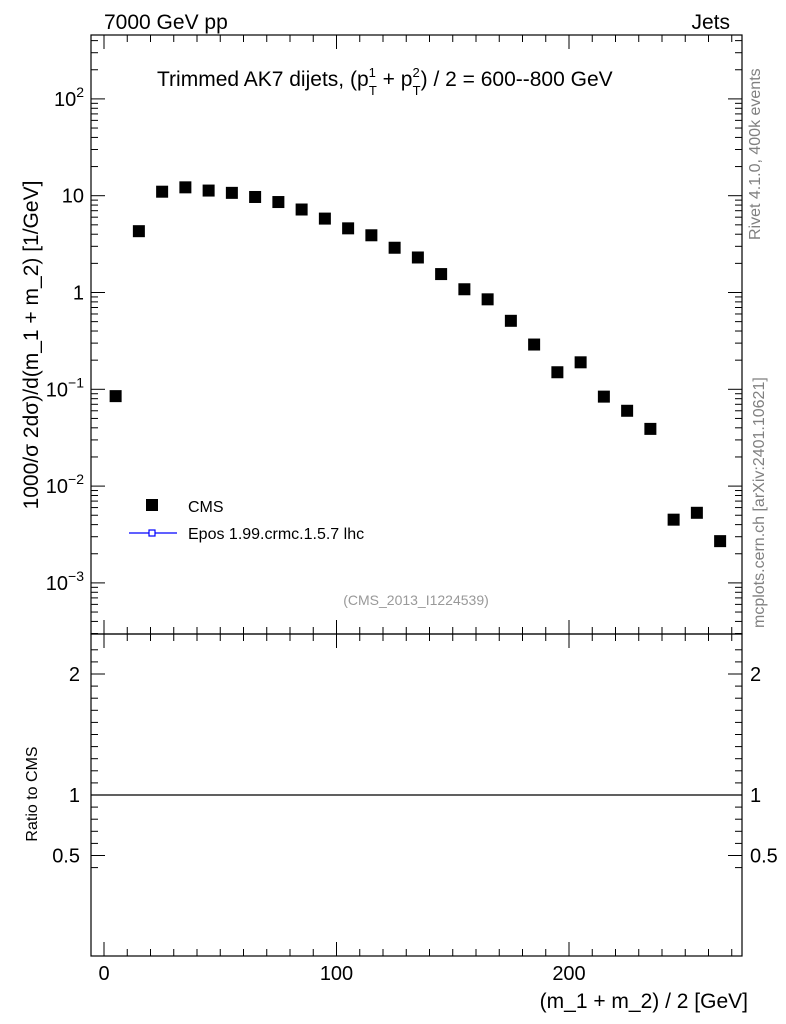 The height and width of the screenshot is (1024, 786). I want to click on legend: CMS Epos 1.99.crmc.1.5.7 lhc, so click(246, 521).